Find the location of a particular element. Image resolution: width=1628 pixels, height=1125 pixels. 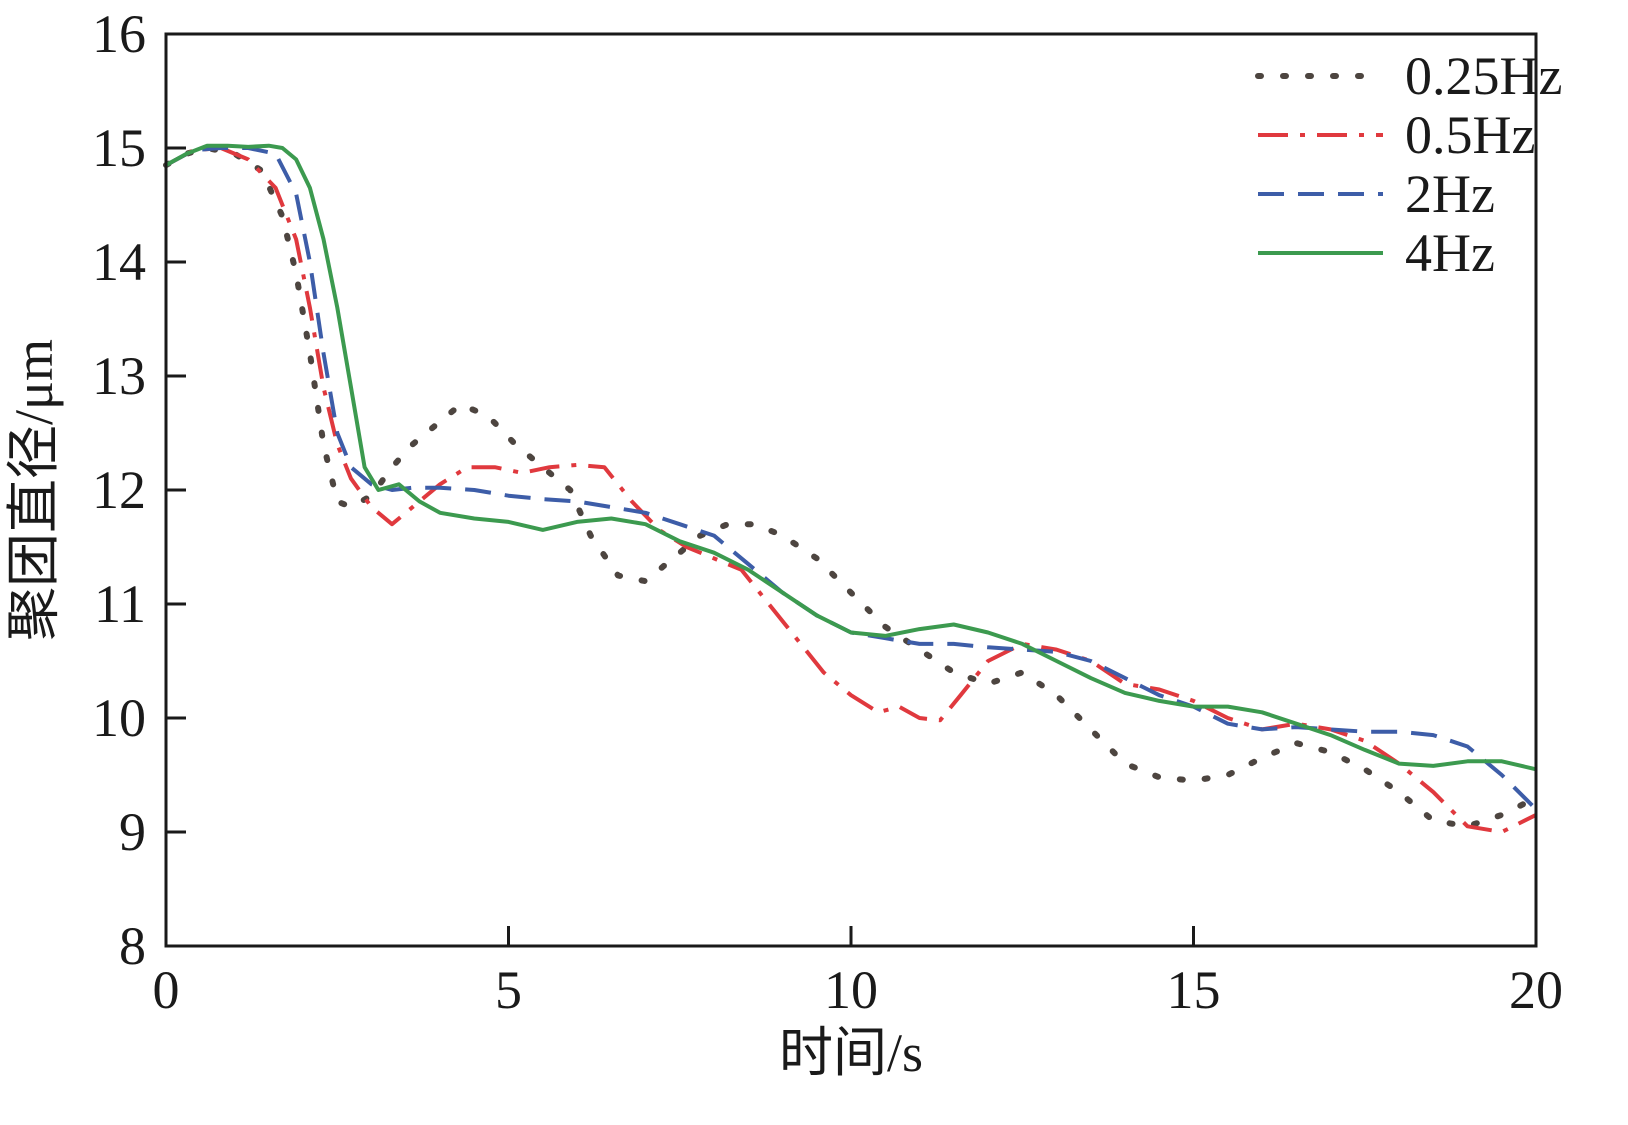

y-tick-label: 14 is located at coordinates (119, 262).